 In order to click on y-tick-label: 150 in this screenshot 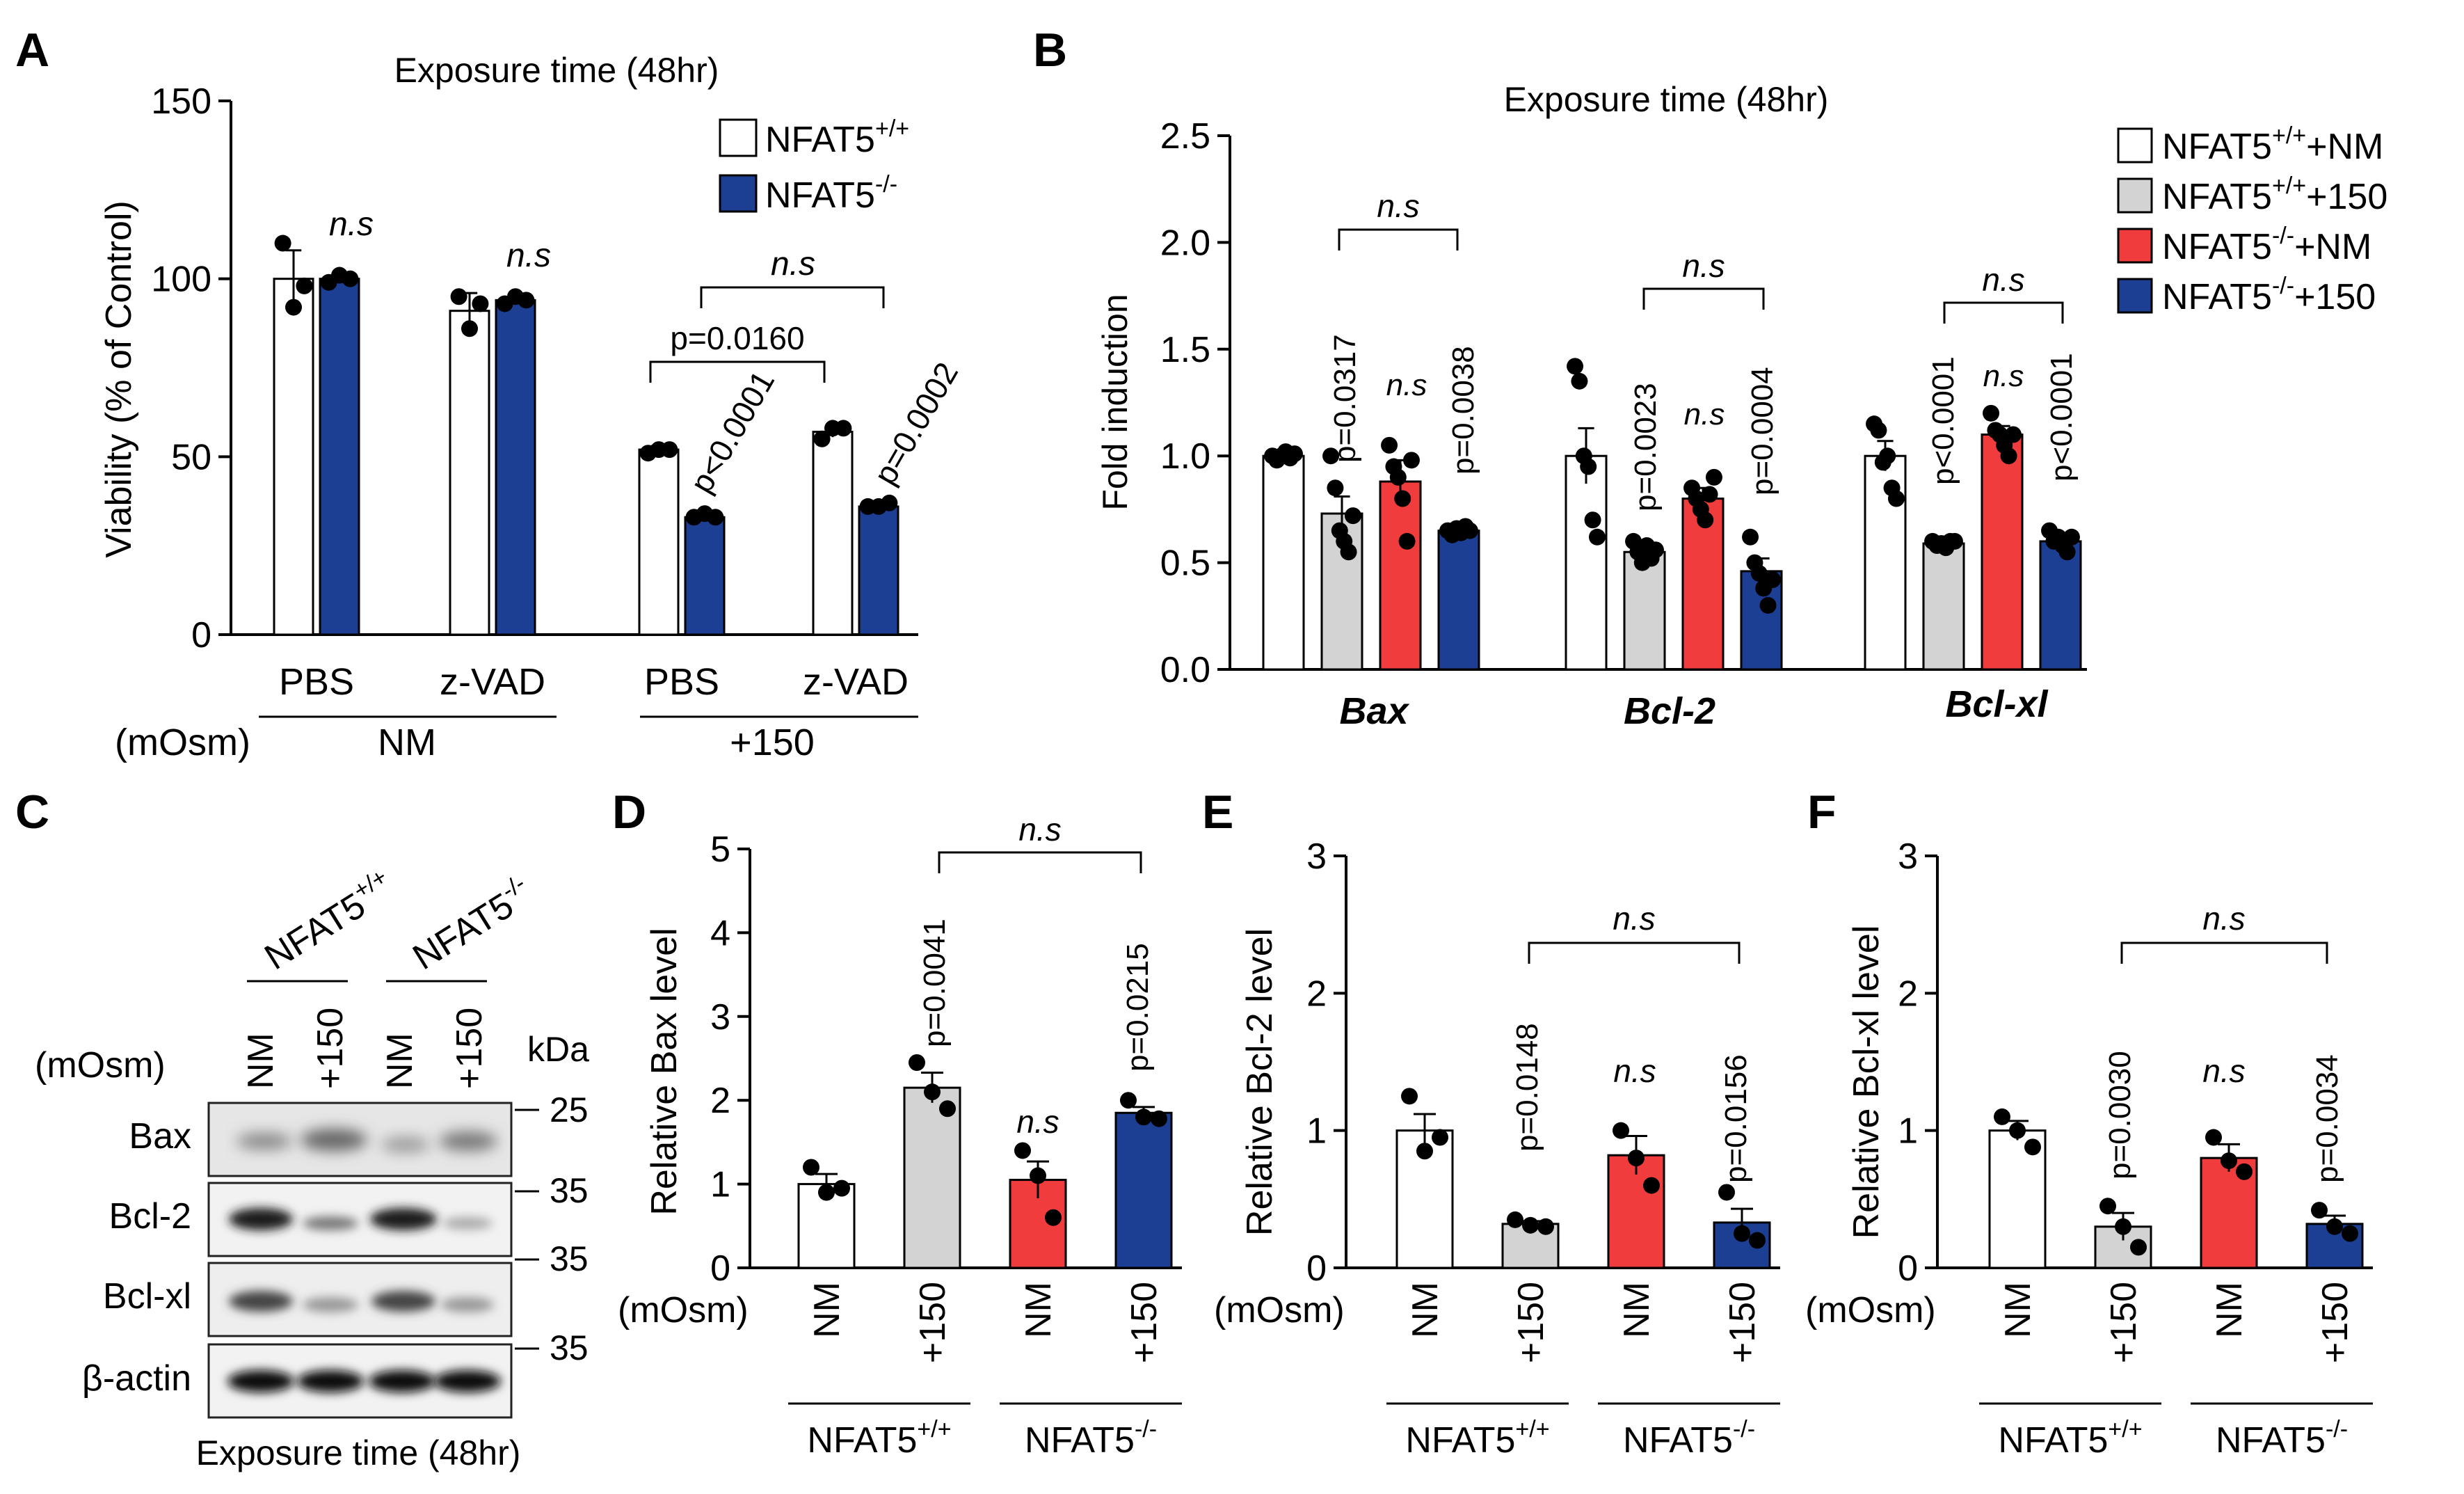, I will do `click(181, 102)`.